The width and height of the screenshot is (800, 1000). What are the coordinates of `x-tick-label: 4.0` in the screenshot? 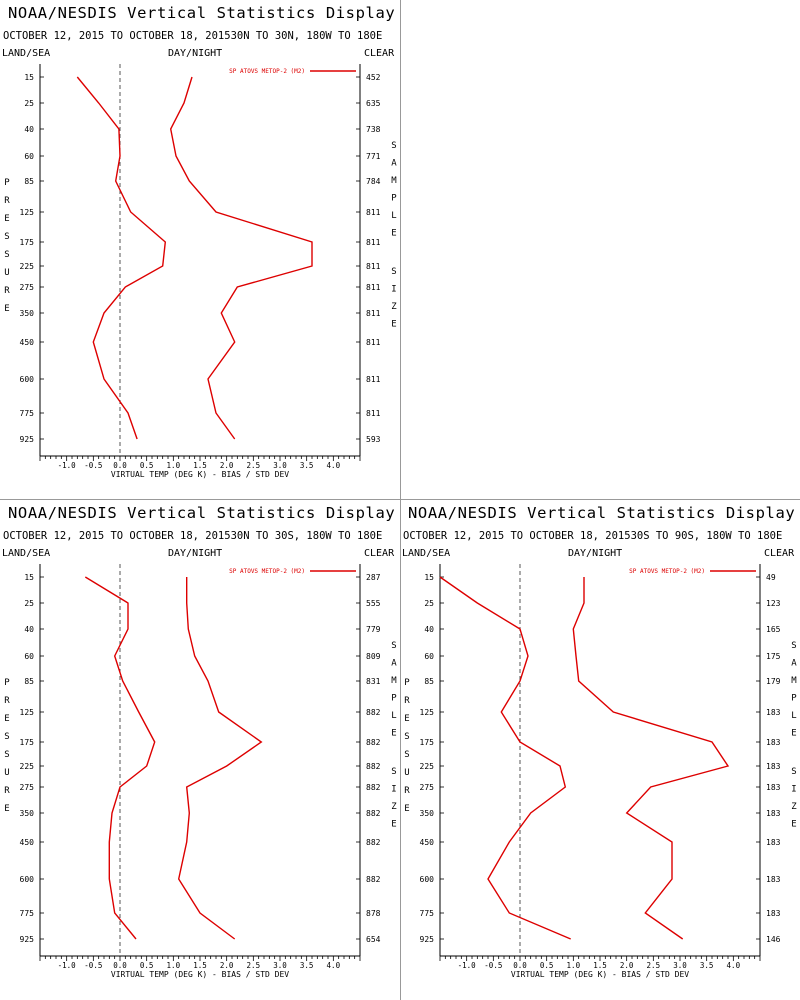 It's located at (734, 965).